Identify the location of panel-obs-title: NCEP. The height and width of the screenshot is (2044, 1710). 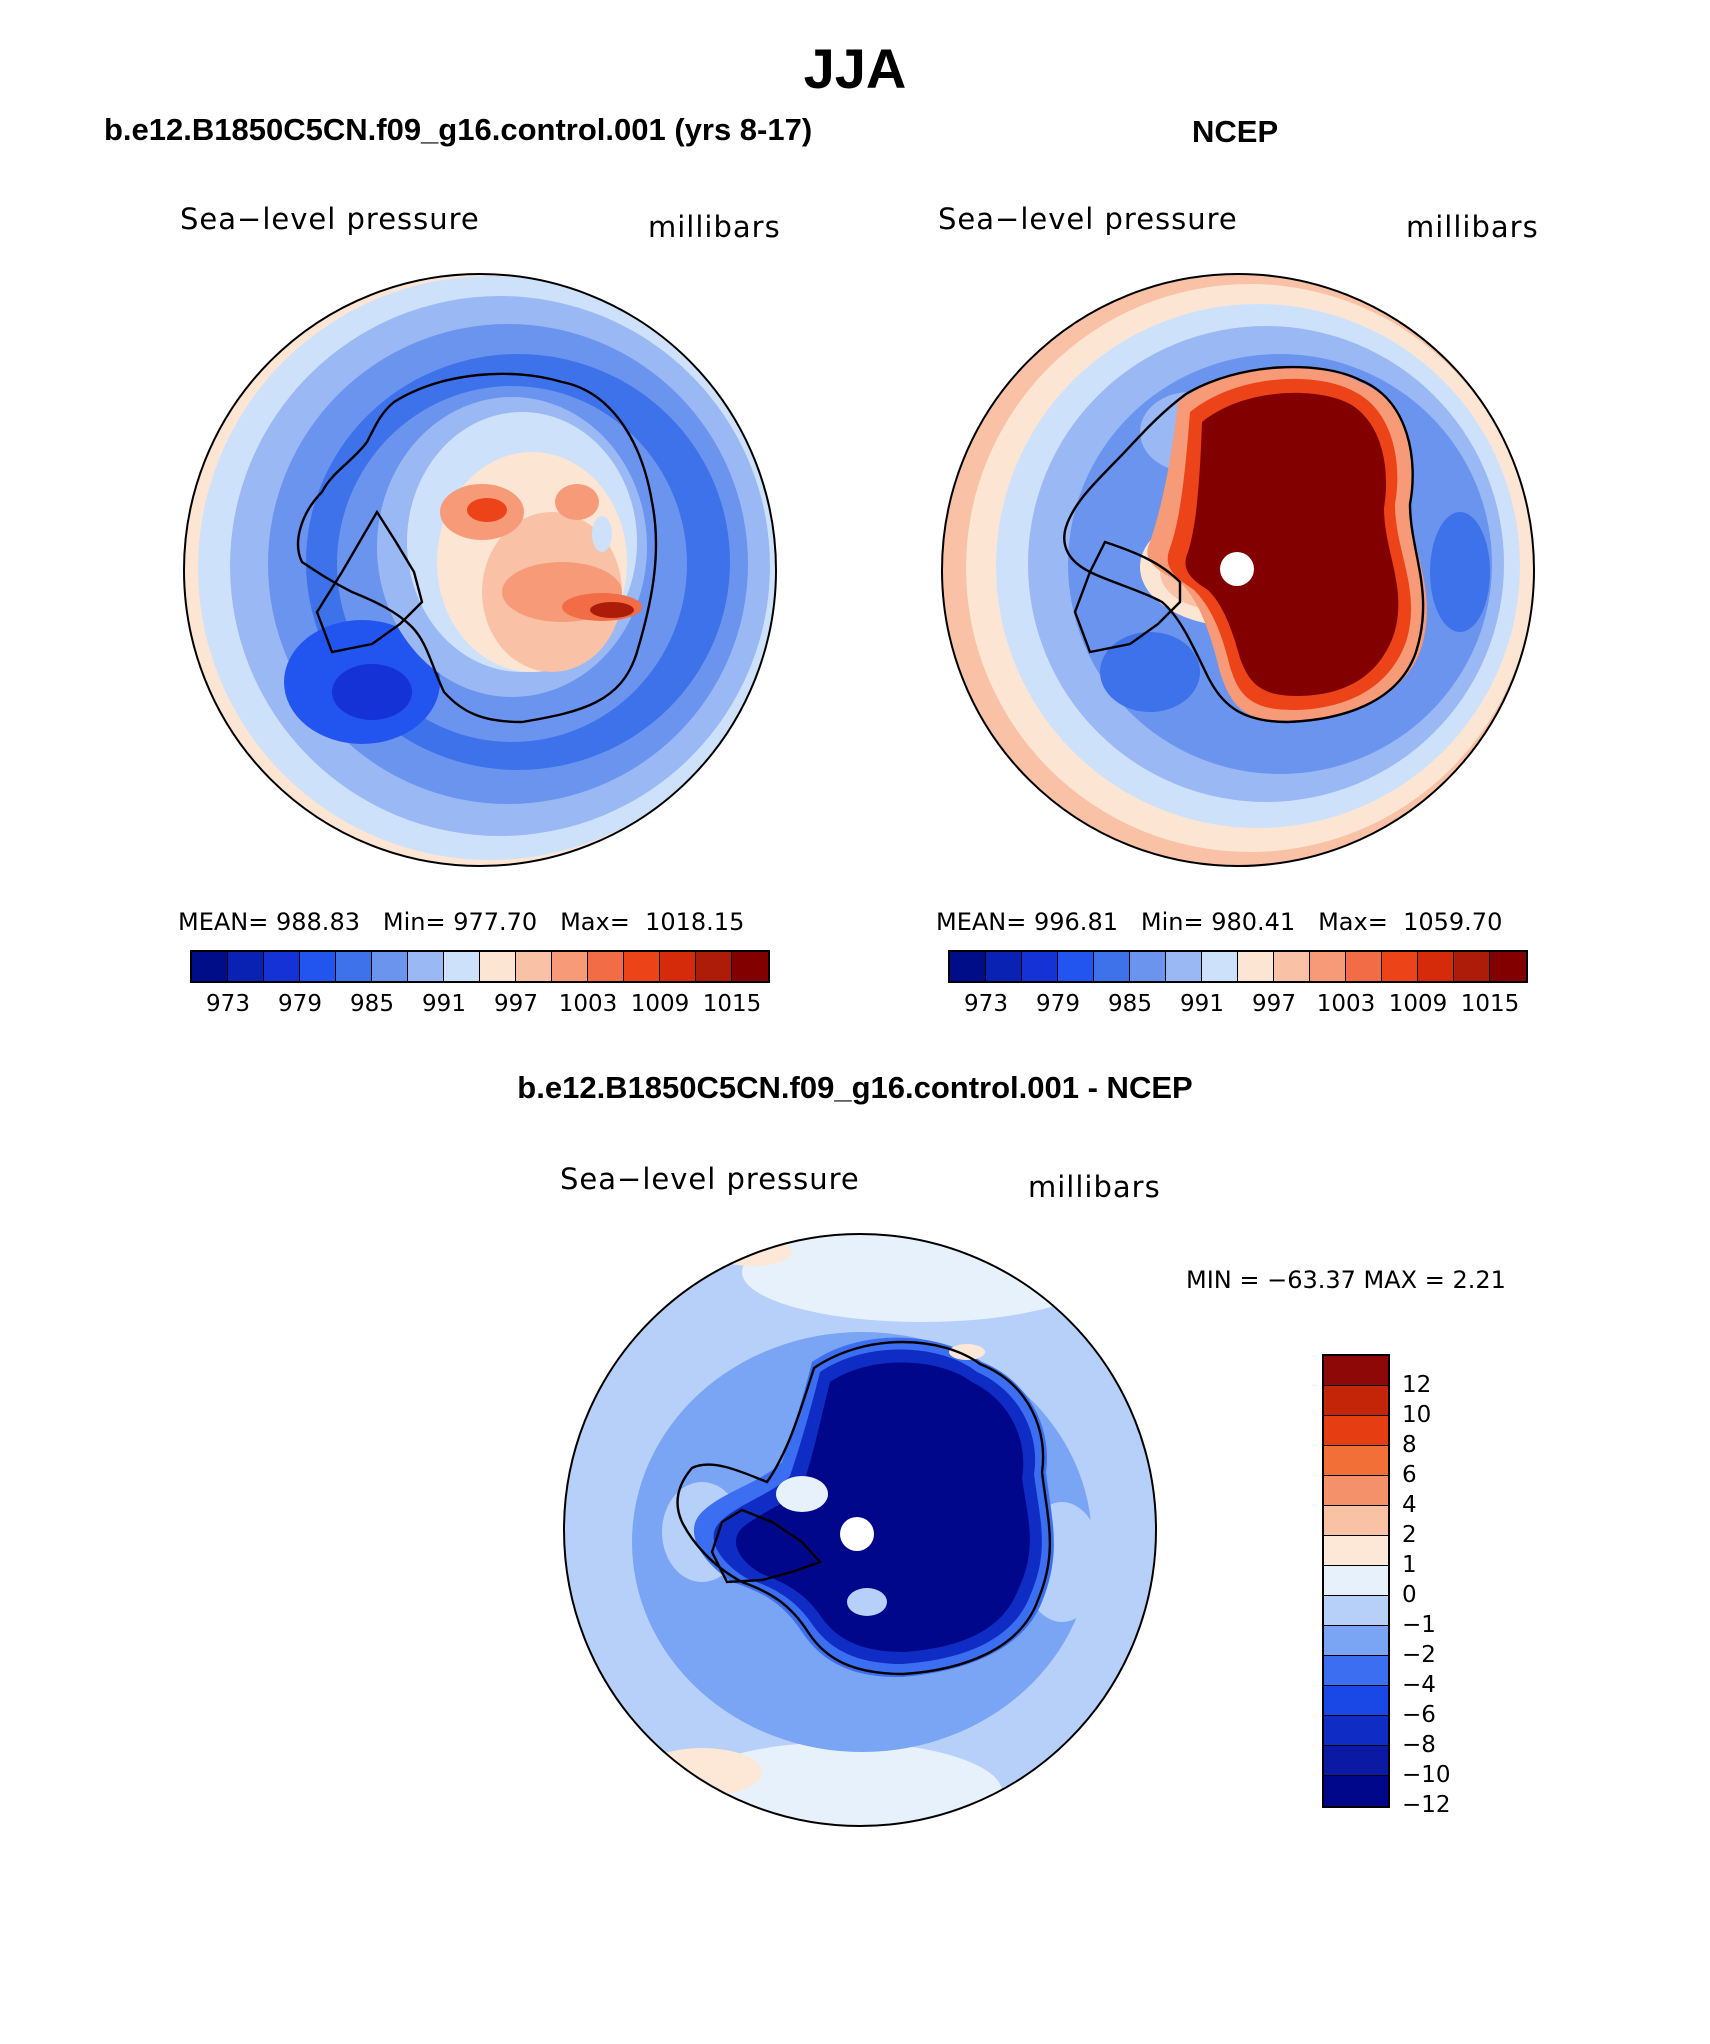
(1235, 131).